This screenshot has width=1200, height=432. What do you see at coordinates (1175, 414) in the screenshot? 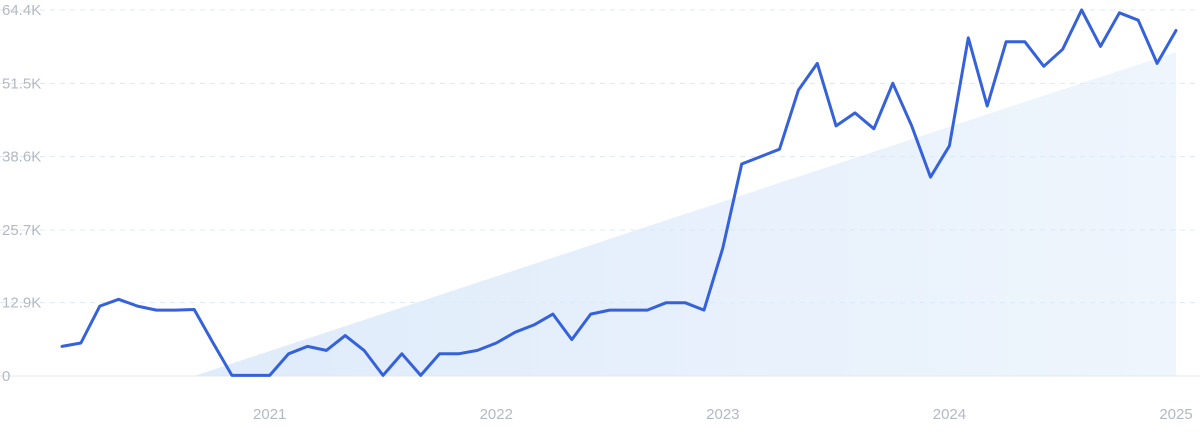
I see `x-tick-label: 2025` at bounding box center [1175, 414].